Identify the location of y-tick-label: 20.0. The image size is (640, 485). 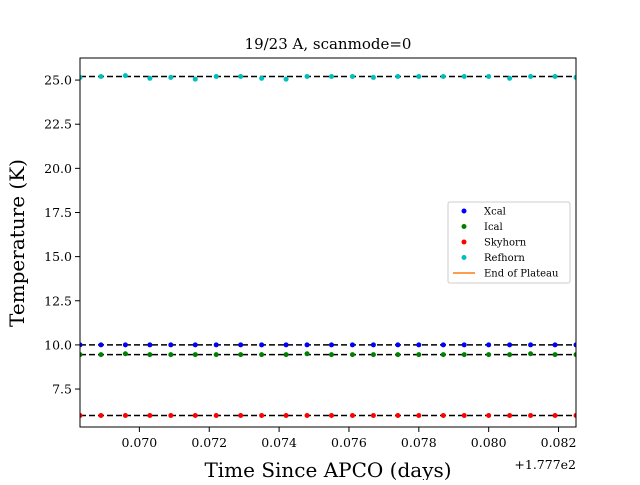
(58, 168).